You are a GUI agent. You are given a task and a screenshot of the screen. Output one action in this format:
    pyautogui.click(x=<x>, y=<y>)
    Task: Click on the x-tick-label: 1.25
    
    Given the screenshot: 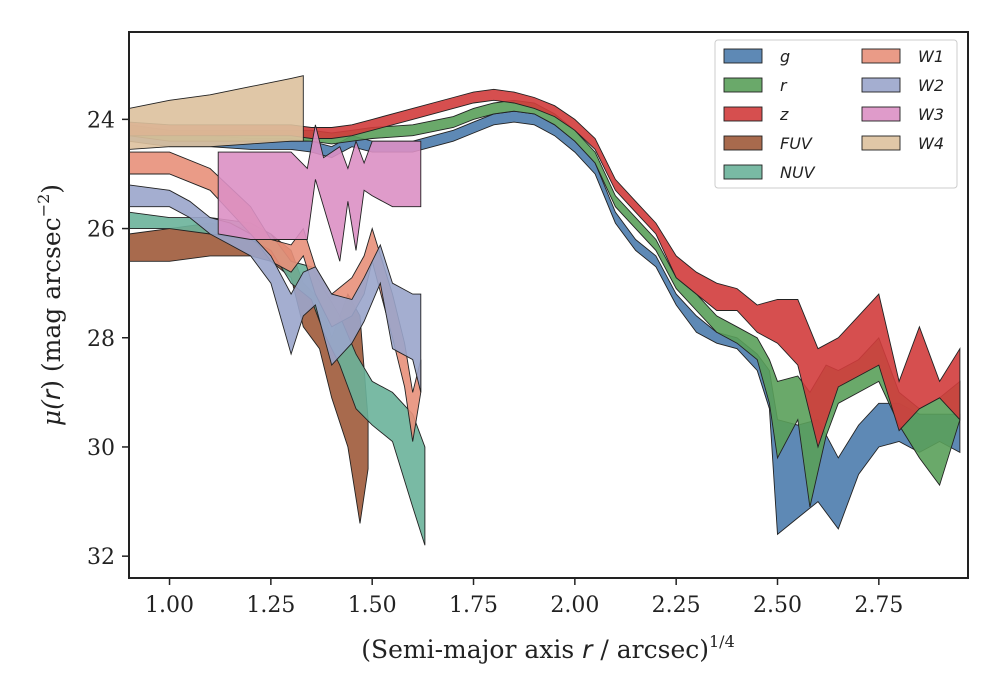 What is the action you would take?
    pyautogui.click(x=270, y=605)
    